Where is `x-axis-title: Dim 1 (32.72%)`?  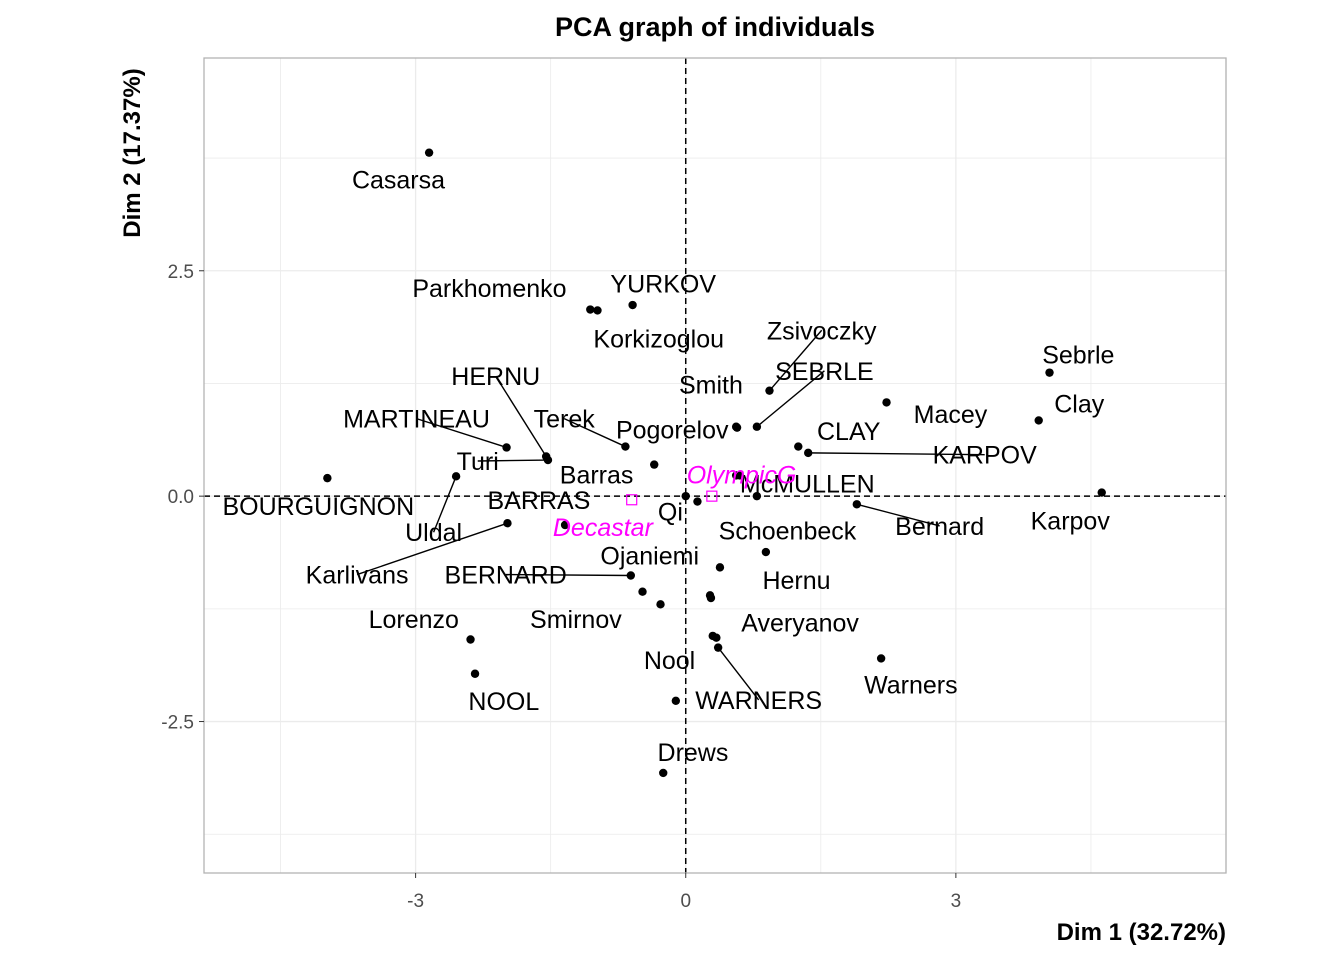 x-axis-title: Dim 1 (32.72%) is located at coordinates (1141, 932).